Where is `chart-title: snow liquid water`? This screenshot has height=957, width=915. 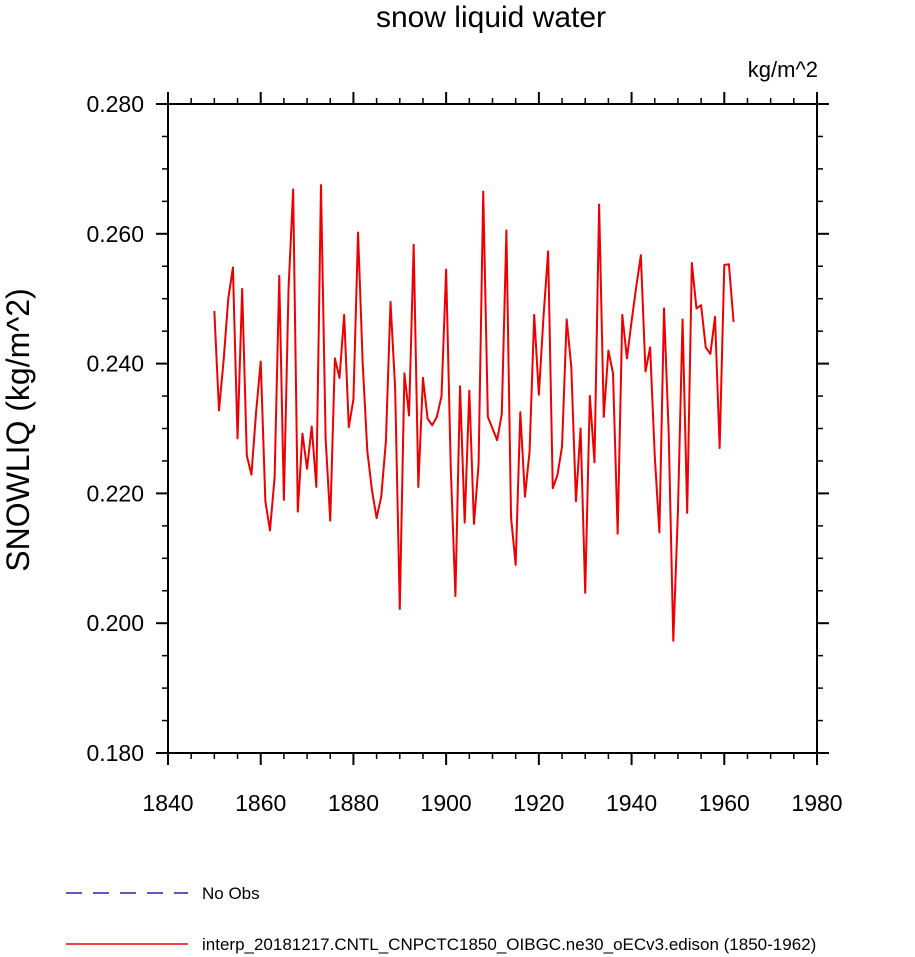 chart-title: snow liquid water is located at coordinates (491, 17).